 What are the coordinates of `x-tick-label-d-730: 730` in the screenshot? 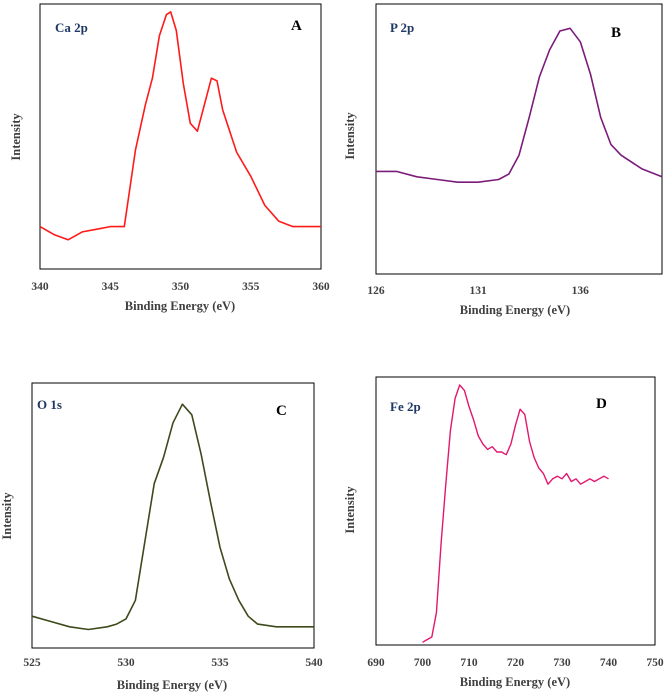 It's located at (562, 663).